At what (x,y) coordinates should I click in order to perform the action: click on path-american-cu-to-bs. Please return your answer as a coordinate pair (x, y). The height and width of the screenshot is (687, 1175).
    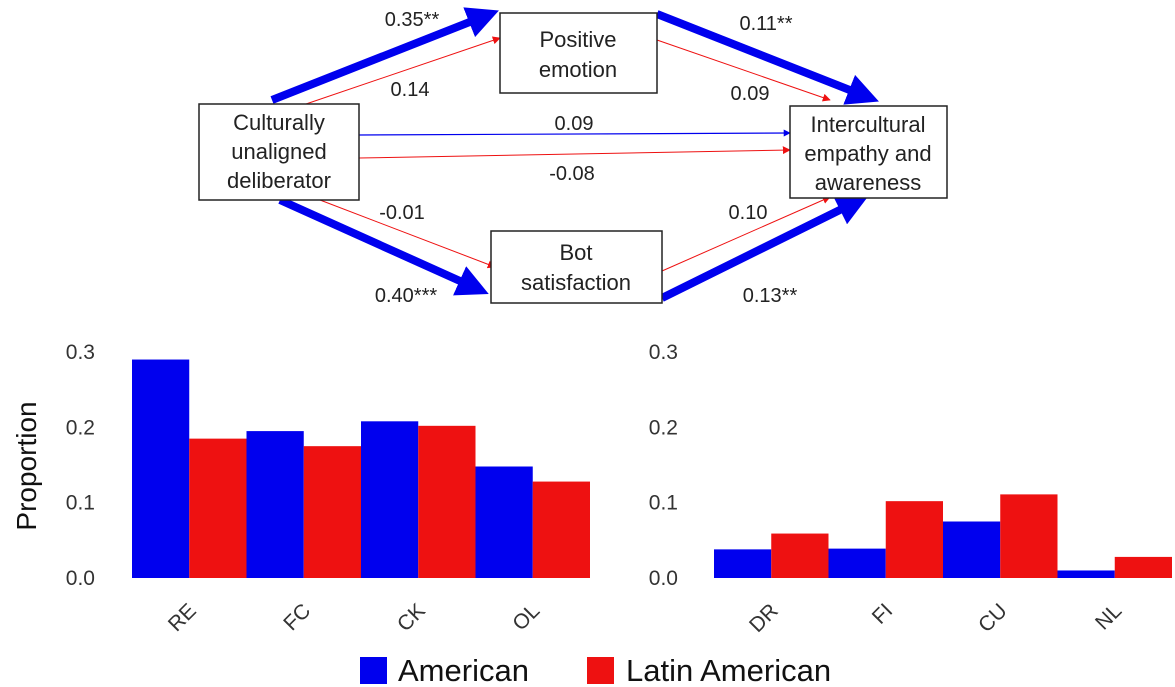
    Looking at the image, I should click on (383, 246).